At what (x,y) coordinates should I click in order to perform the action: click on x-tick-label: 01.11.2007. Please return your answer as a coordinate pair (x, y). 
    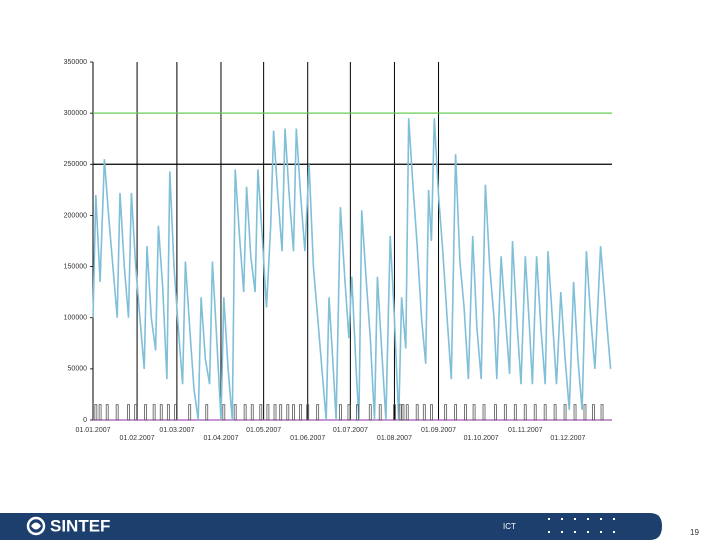
    Looking at the image, I should click on (525, 430).